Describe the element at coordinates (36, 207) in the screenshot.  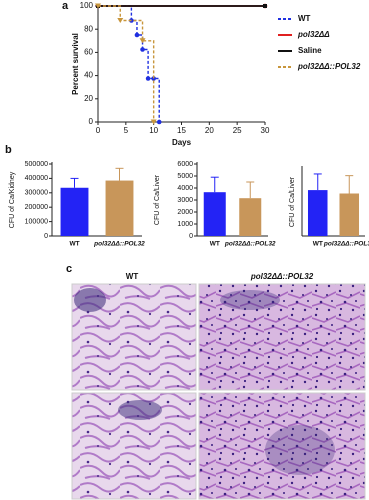
I see `y-tick-label: 200000` at that location.